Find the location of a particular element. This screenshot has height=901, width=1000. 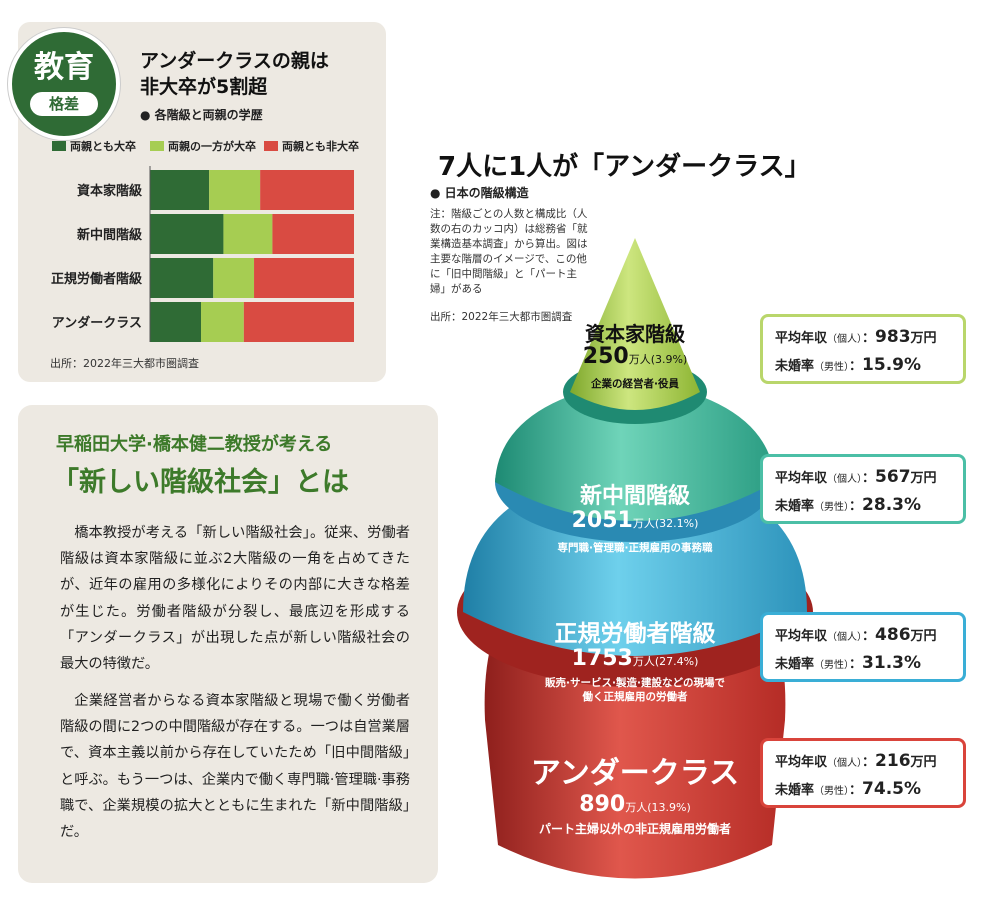

tier-count-capitalist: 250万人(3.9%) is located at coordinates (635, 356).